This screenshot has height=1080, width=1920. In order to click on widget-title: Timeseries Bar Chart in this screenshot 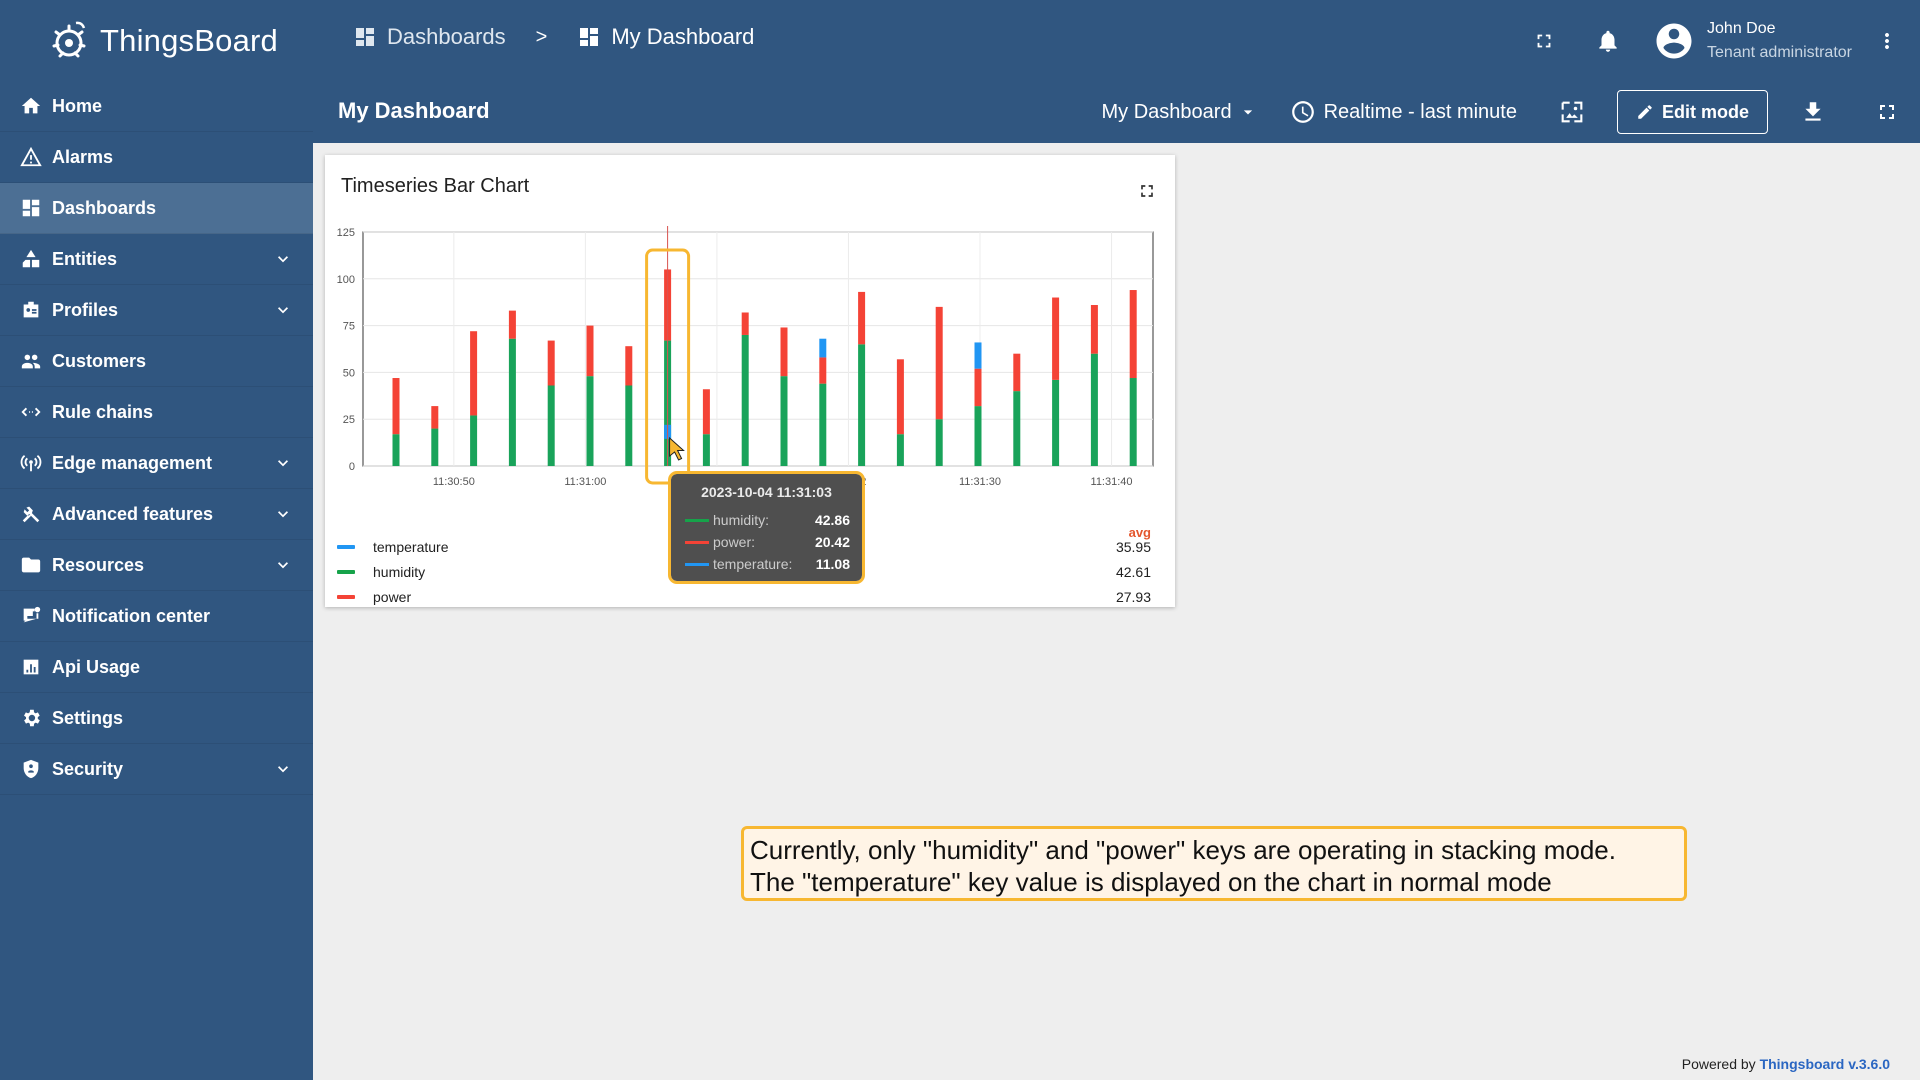, I will do `click(435, 186)`.